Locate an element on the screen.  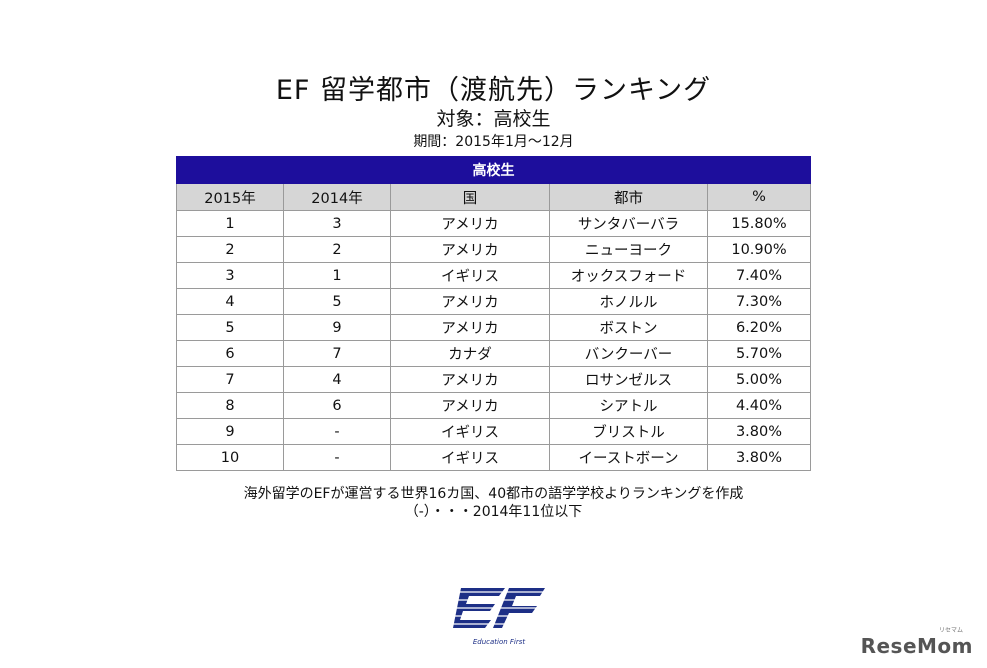
cell-percent: 5.70% is located at coordinates (759, 353).